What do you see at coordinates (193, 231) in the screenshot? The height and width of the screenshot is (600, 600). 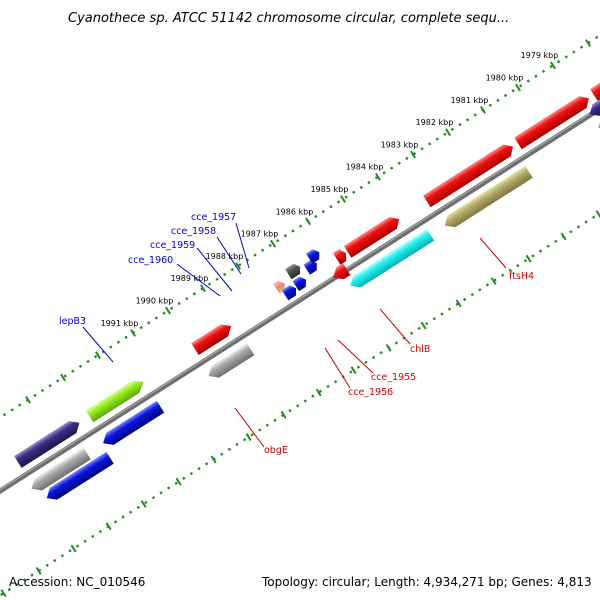 I see `gene-label-cce_1958: cce_1958` at bounding box center [193, 231].